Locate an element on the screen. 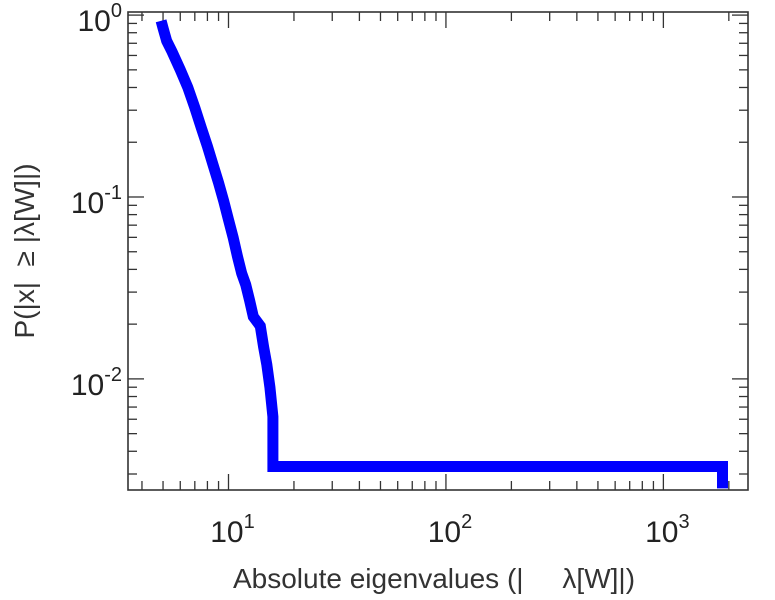 The height and width of the screenshot is (600, 775). x-axis-label: Absolute eigenvalues (| λ[W]|) is located at coordinates (434, 578).